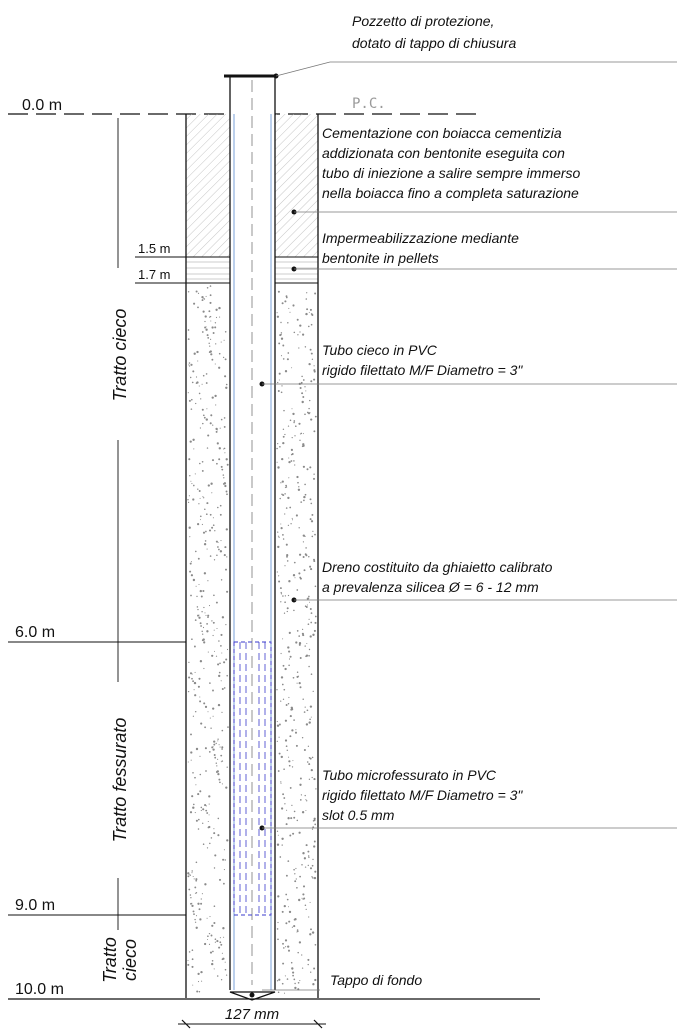 This screenshot has width=677, height=1030. Describe the element at coordinates (376, 980) in the screenshot. I see `svg-text: Tappo di fondo` at that location.